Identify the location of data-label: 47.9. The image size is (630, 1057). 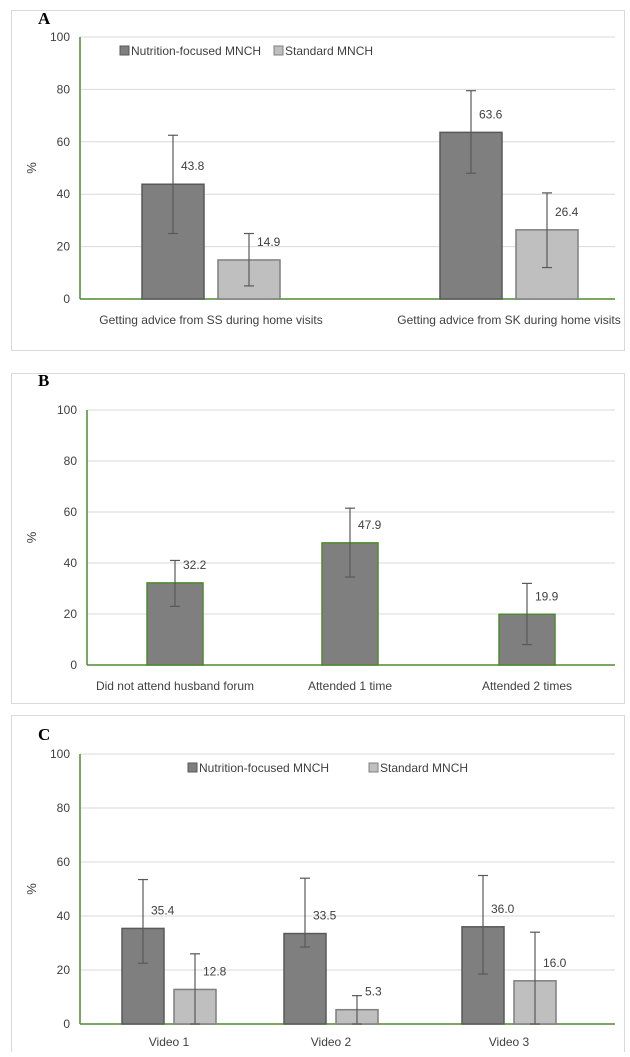
(370, 525).